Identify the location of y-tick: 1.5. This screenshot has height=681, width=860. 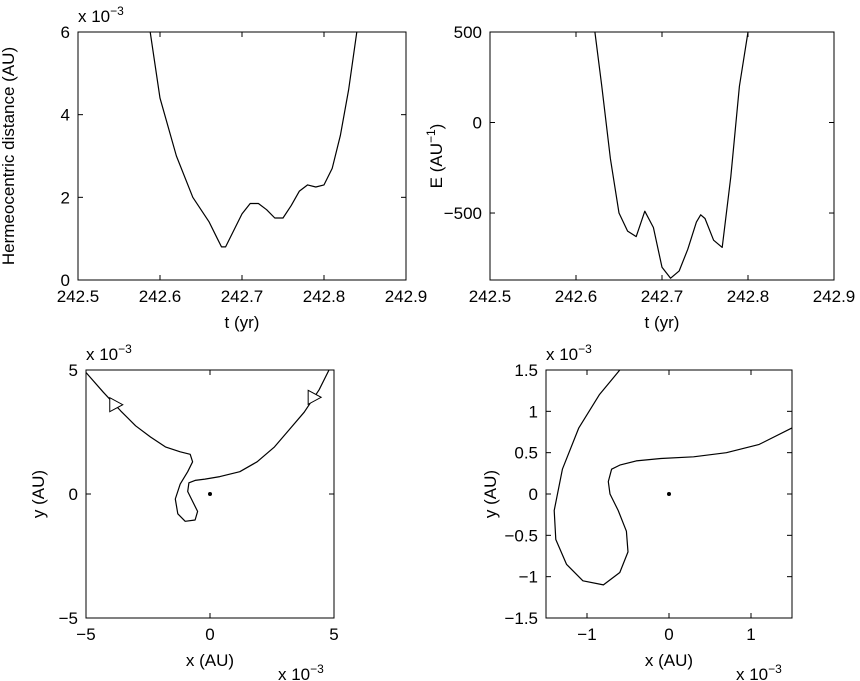
(653, 370).